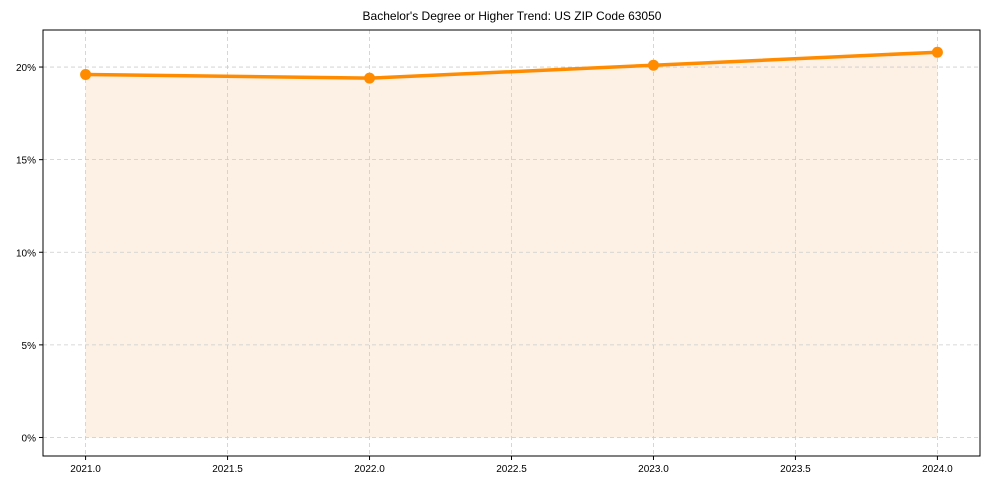 This screenshot has width=989, height=490. What do you see at coordinates (26, 68) in the screenshot?
I see `y-tick-label: 20%` at bounding box center [26, 68].